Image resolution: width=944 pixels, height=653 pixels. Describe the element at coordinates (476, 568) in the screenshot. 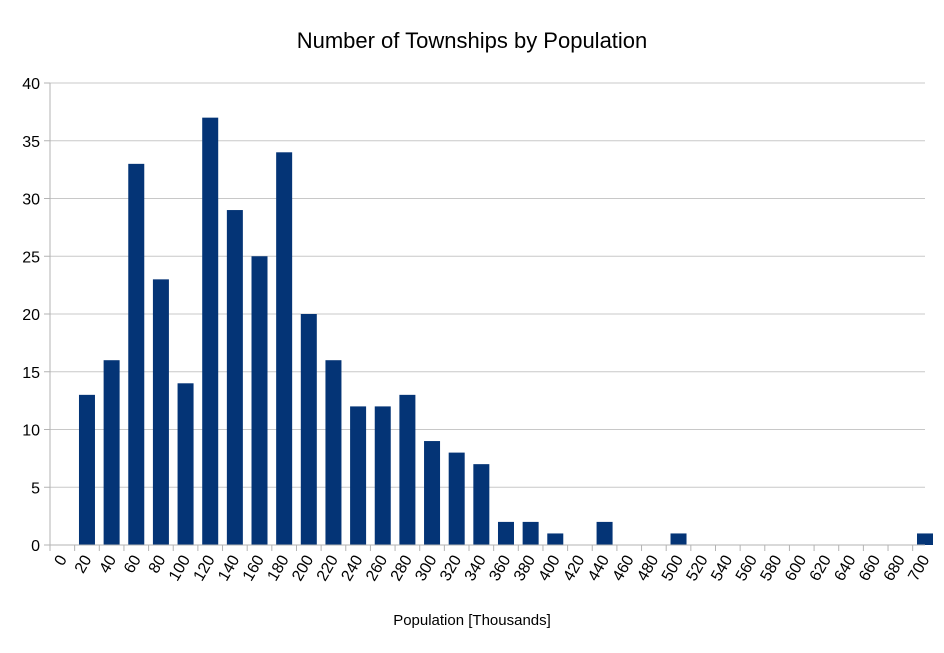

I see `x-tick-label: 340` at that location.